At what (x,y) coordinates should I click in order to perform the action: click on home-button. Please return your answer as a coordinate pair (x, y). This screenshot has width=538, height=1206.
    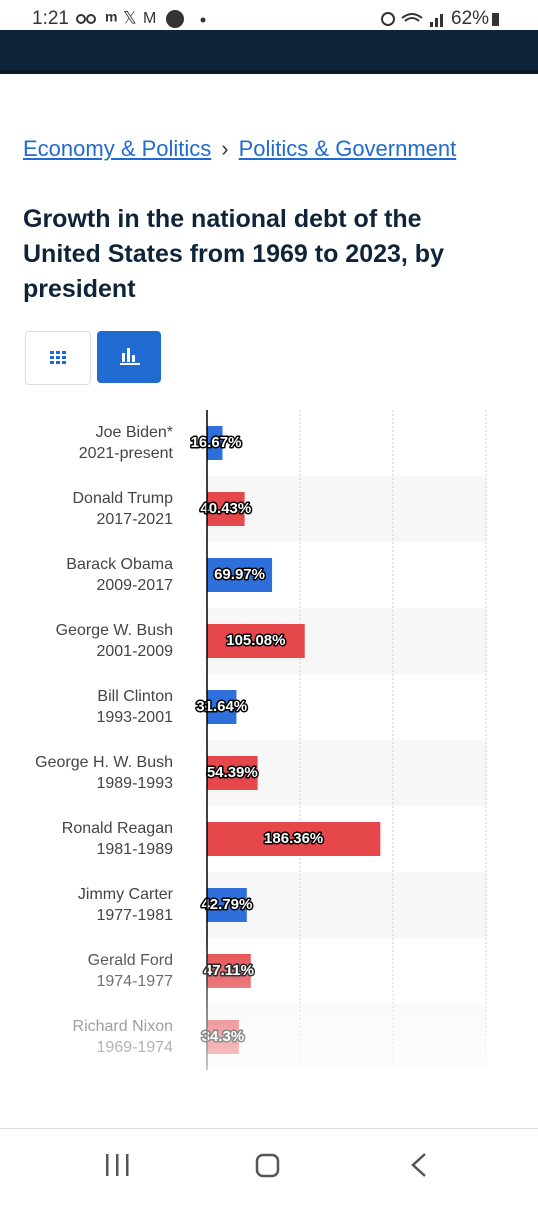
    Looking at the image, I should click on (267, 1165).